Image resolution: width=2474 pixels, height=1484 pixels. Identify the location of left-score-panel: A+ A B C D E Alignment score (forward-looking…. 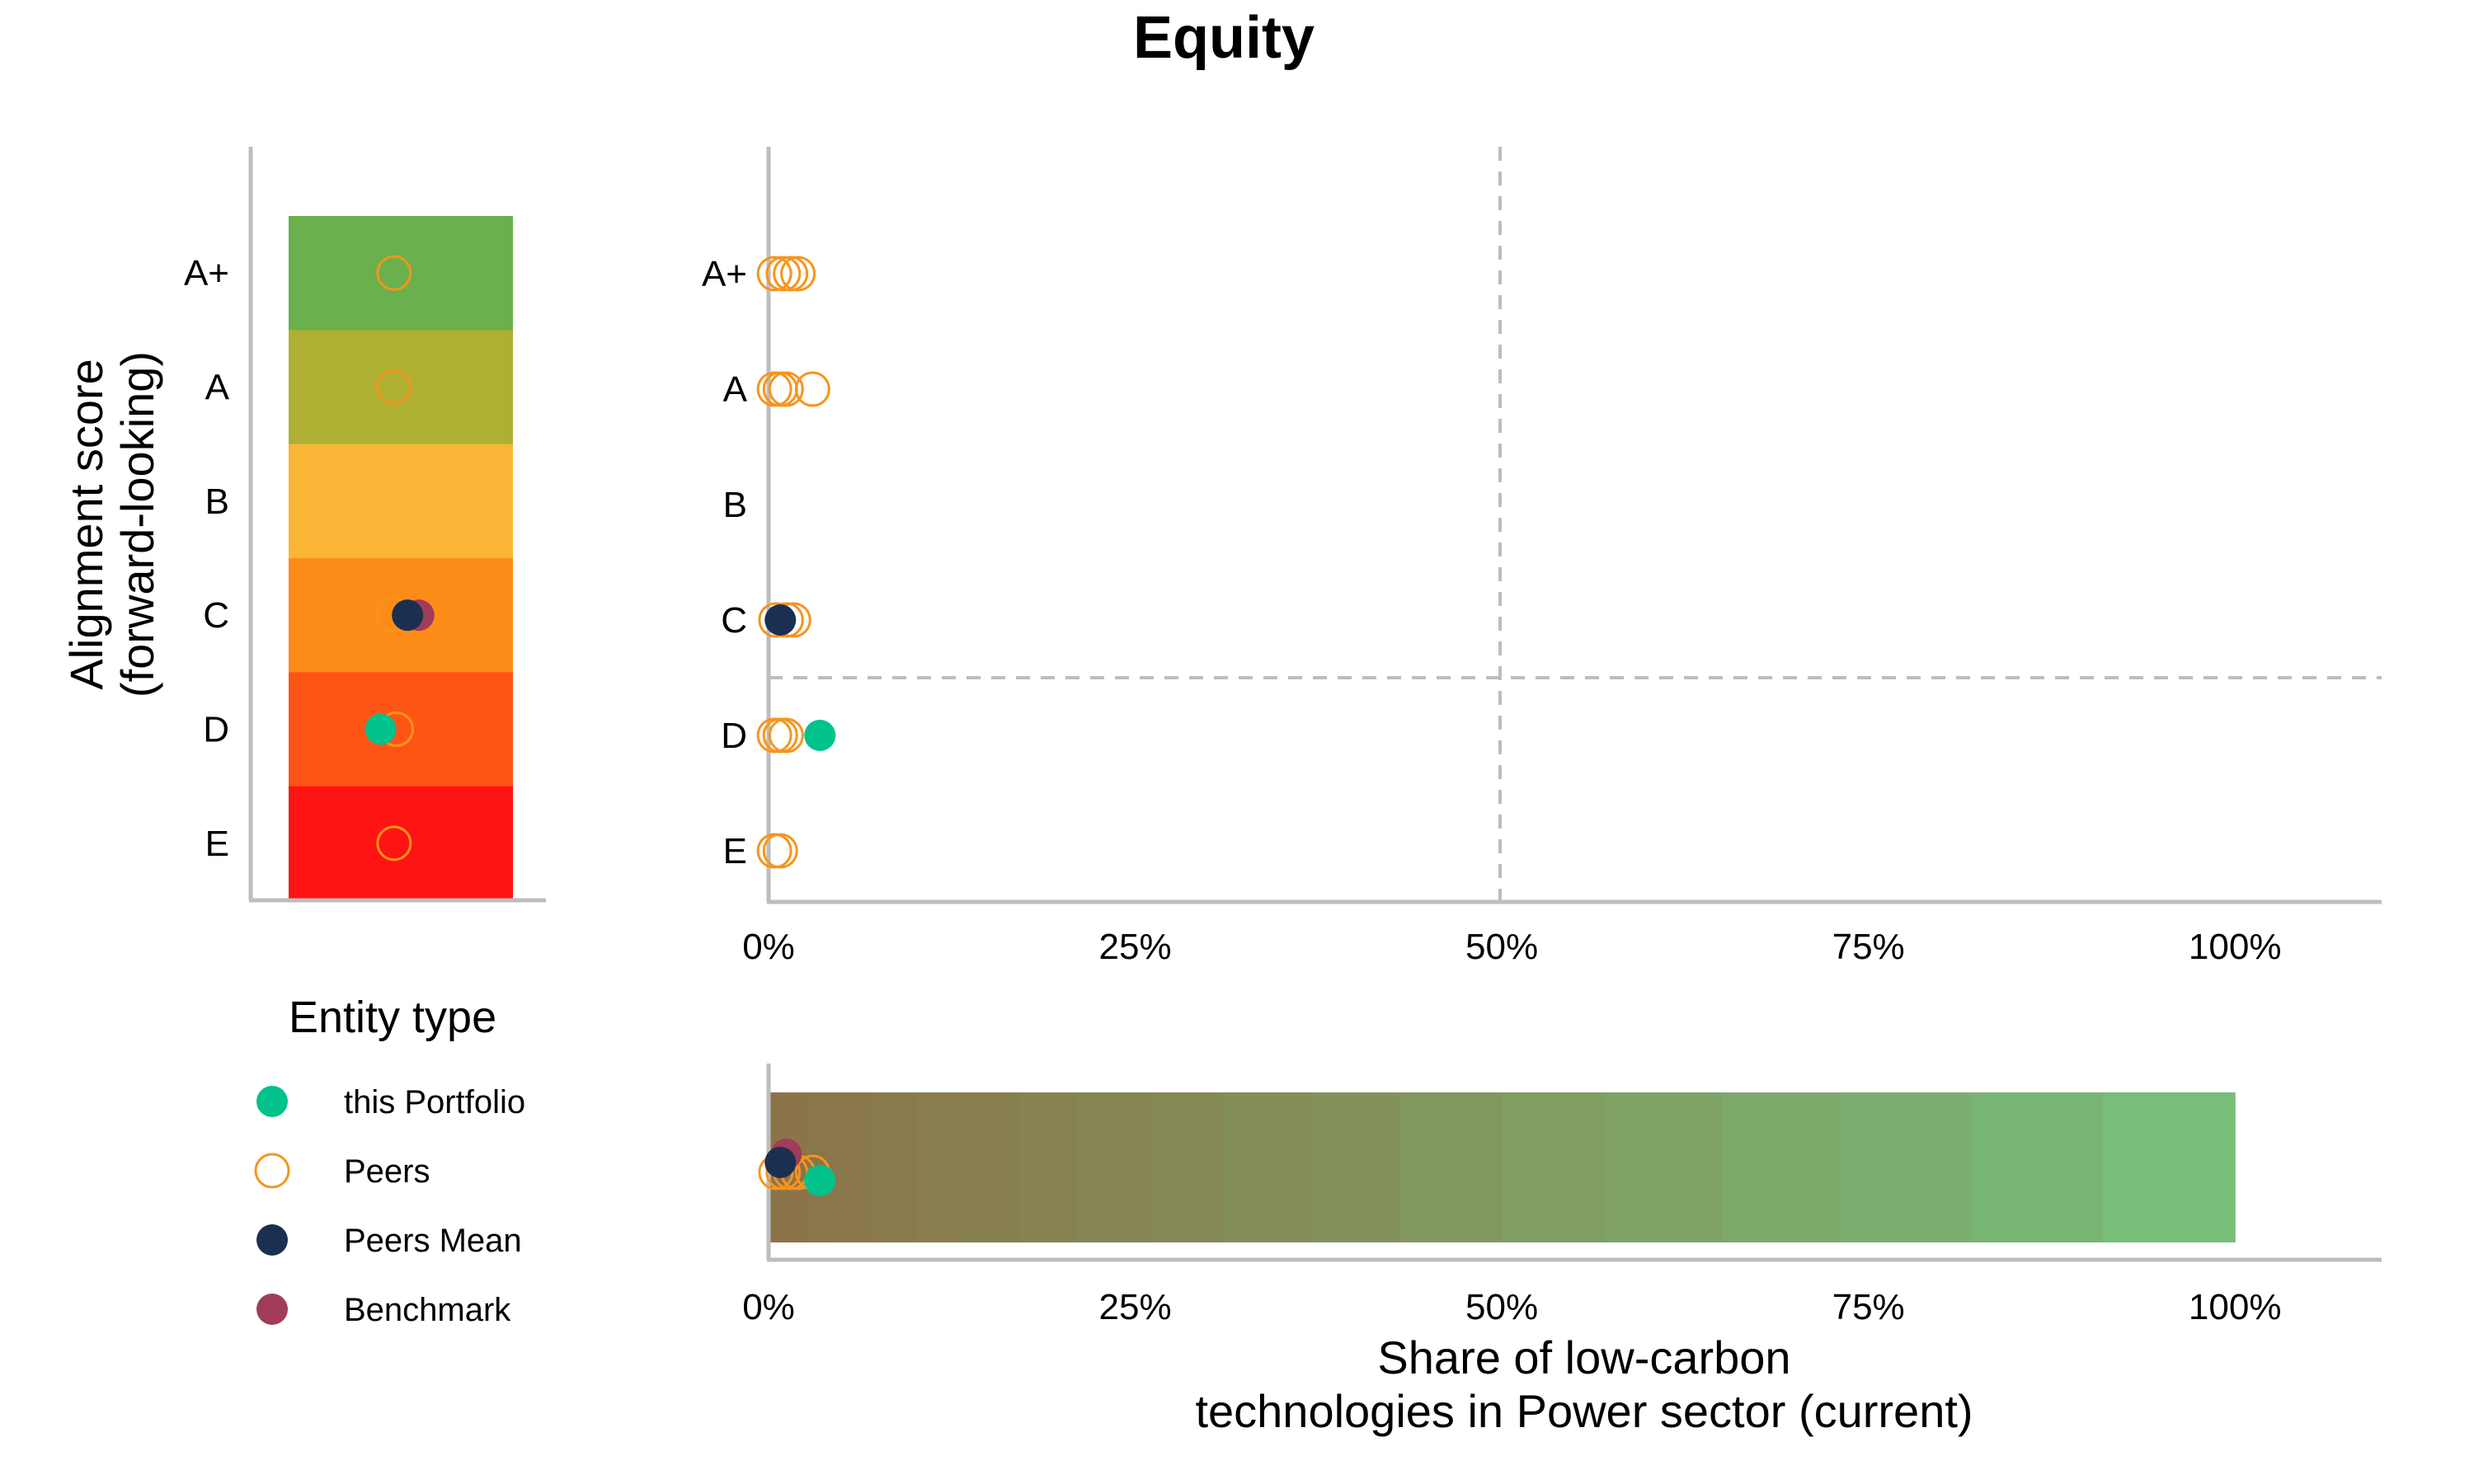
(303, 525).